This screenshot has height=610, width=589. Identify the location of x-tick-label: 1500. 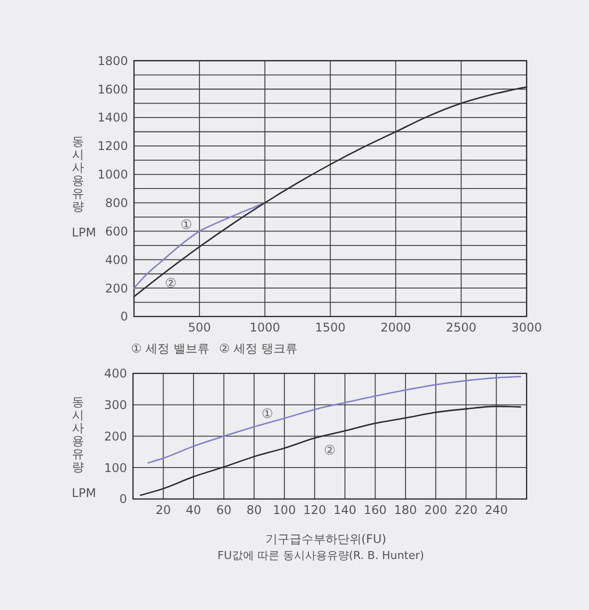
(330, 327).